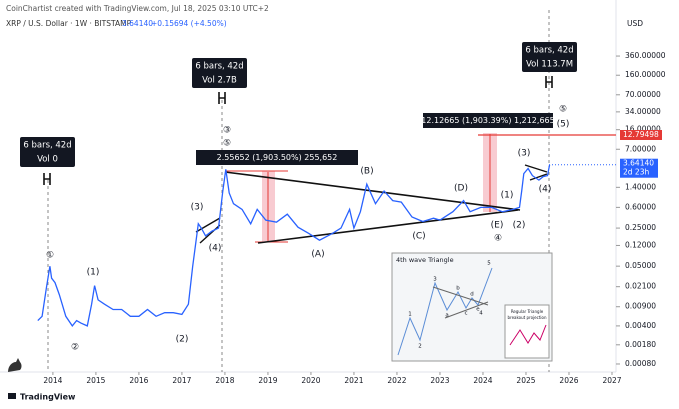 This screenshot has height=409, width=679. What do you see at coordinates (568, 380) in the screenshot?
I see `x-tick-label: 2026` at bounding box center [568, 380].